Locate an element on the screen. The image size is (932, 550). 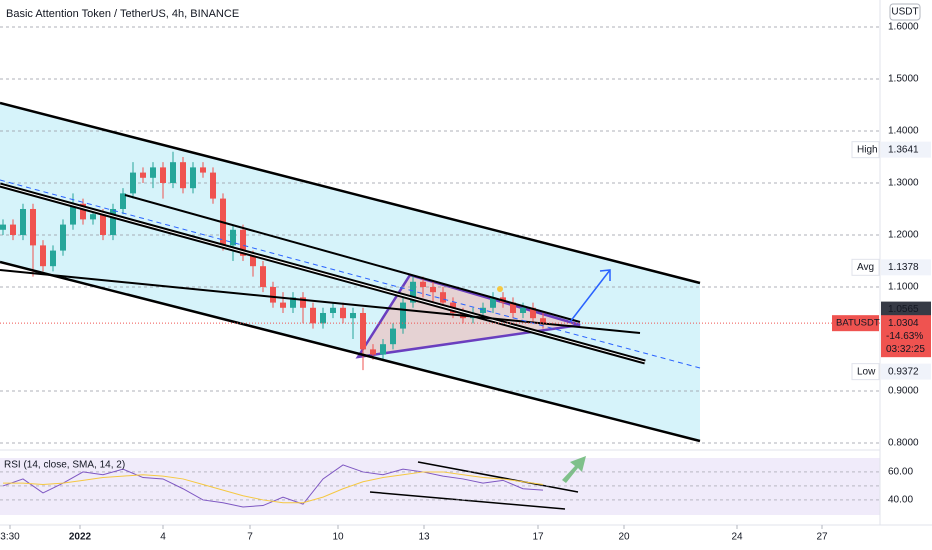
y-tick-label: 1.3000 is located at coordinates (903, 183).